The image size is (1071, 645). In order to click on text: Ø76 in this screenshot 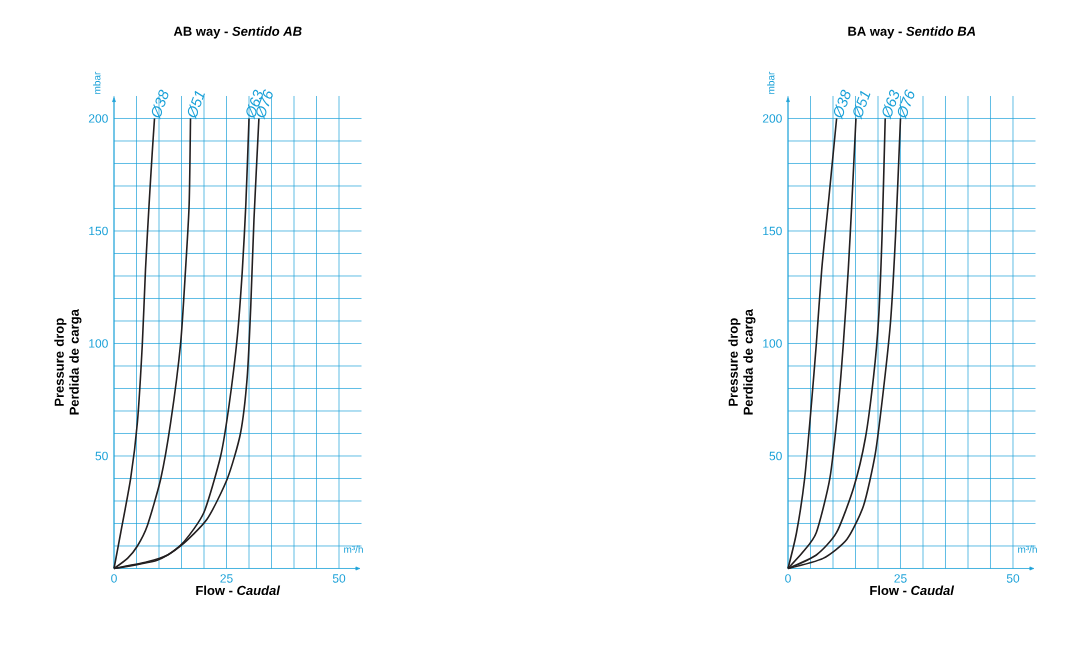, I will do `click(906, 104)`.